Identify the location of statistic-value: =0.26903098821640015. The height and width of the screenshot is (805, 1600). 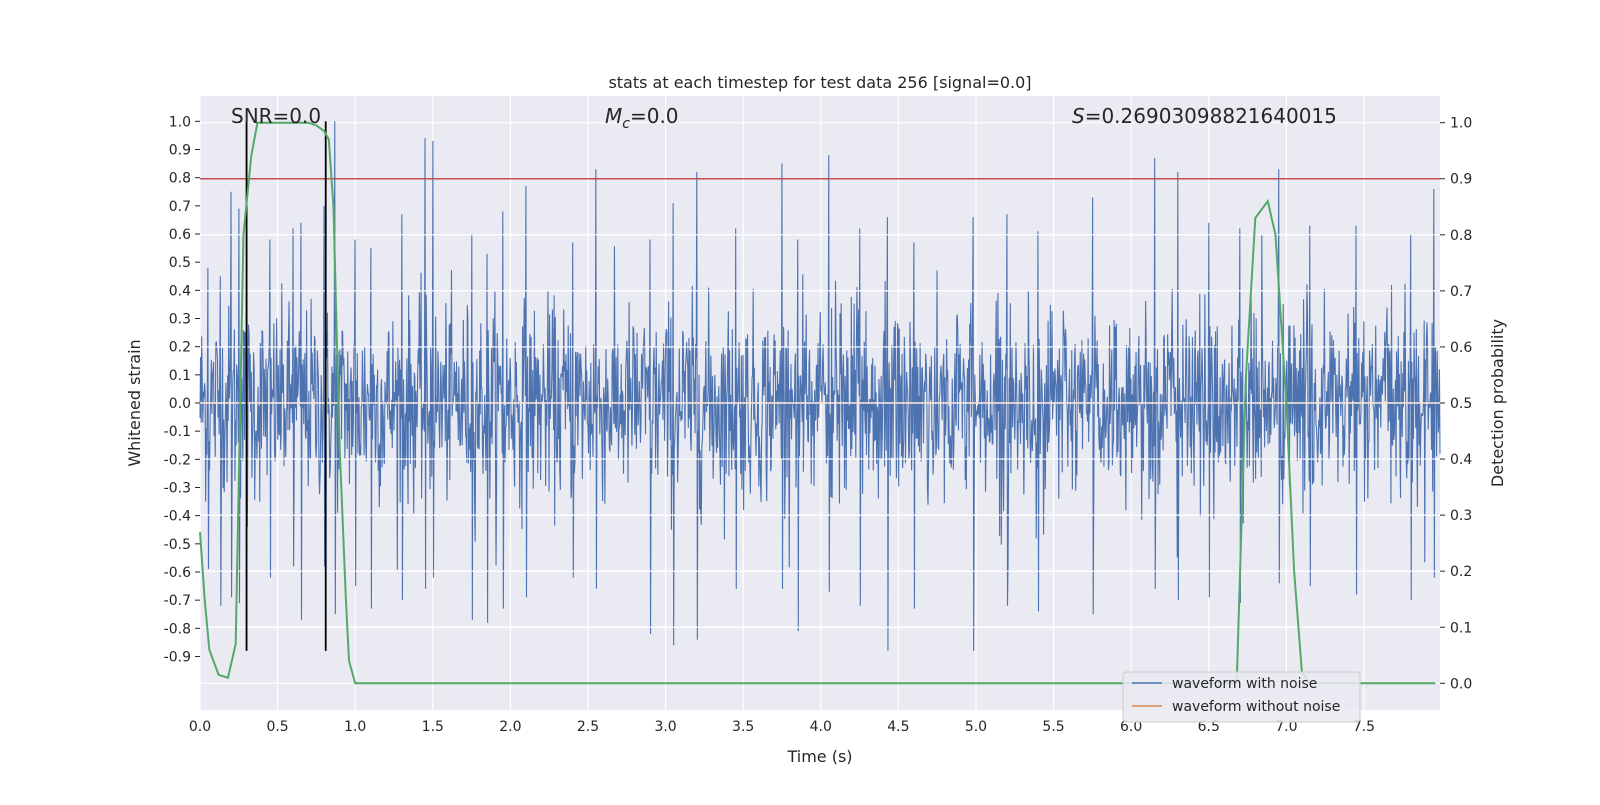
(1211, 116).